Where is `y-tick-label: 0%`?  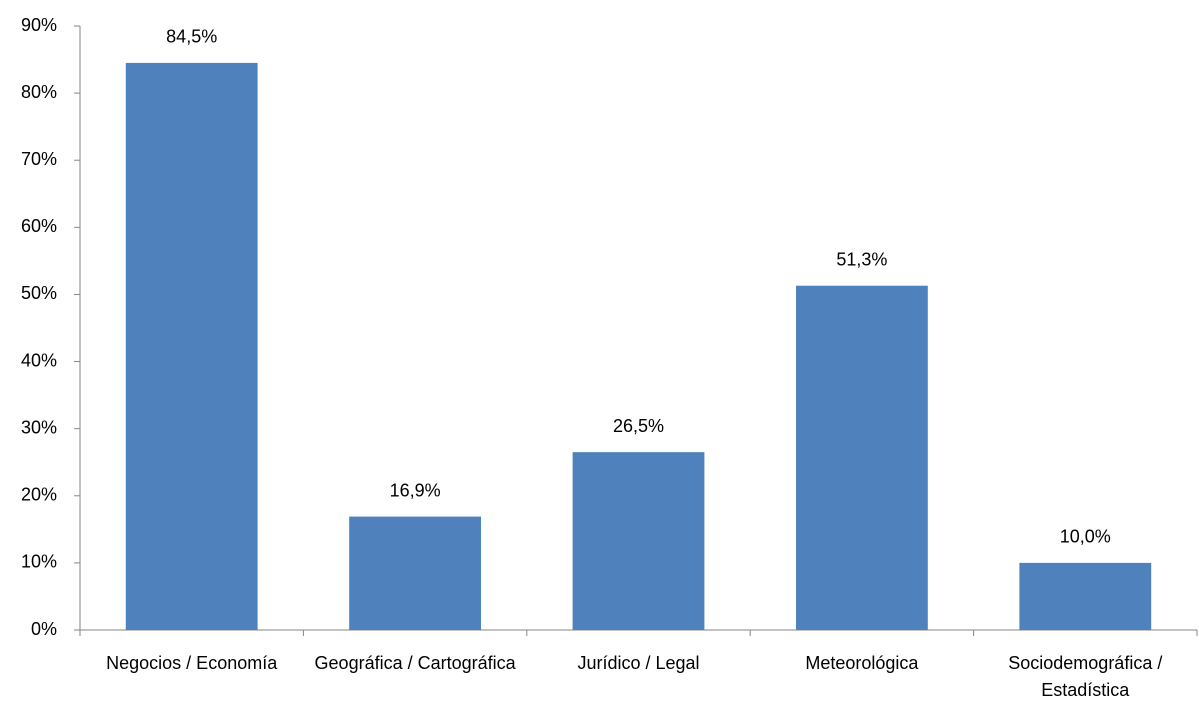 y-tick-label: 0% is located at coordinates (44, 629).